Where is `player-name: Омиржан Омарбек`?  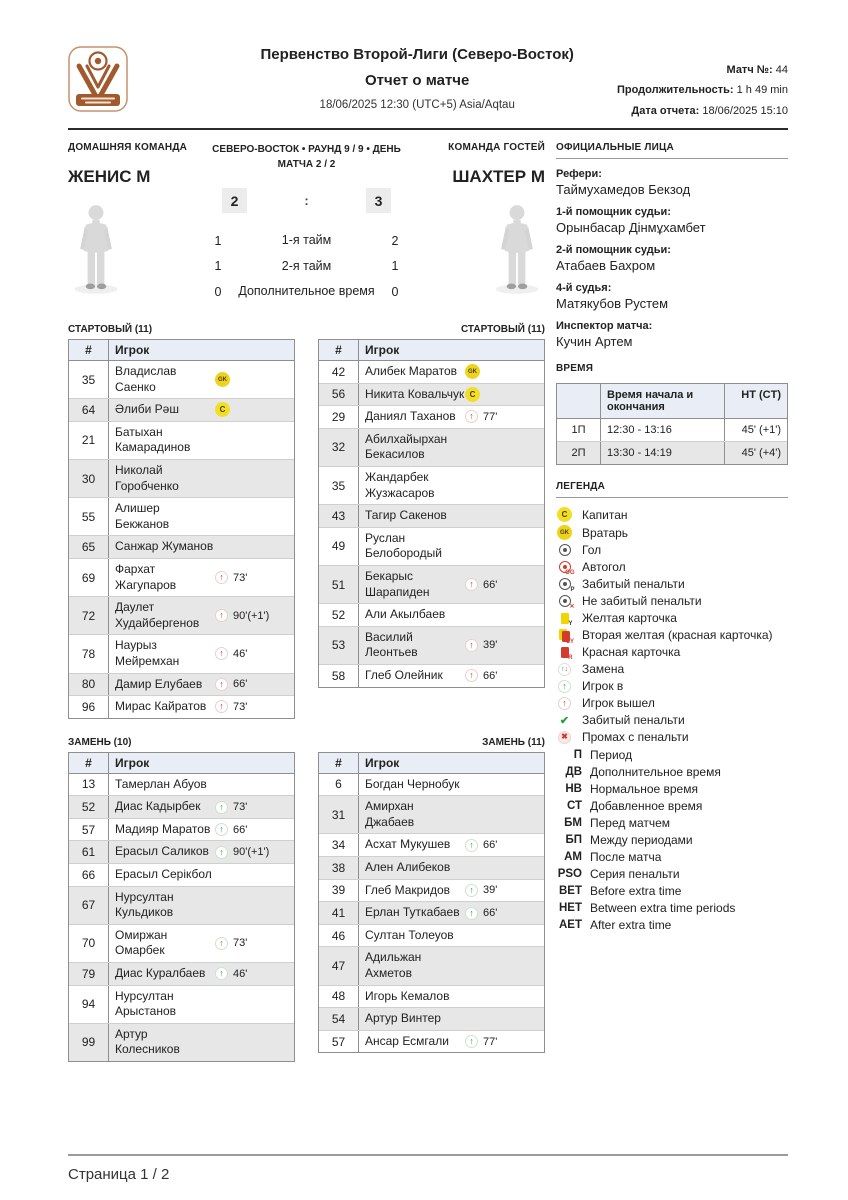 player-name: Омиржан Омарбек is located at coordinates (141, 942).